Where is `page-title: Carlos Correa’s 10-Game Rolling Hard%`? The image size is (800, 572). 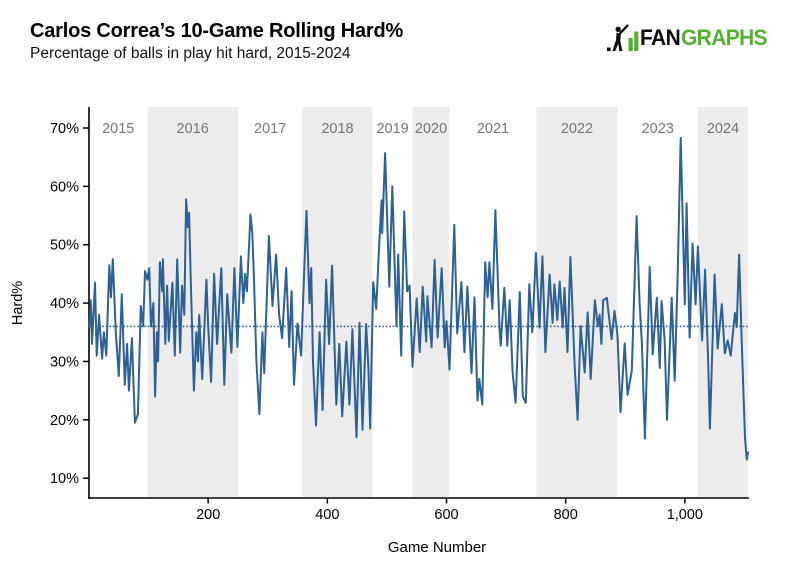
page-title: Carlos Correa’s 10-Game Rolling Hard% is located at coordinates (217, 31).